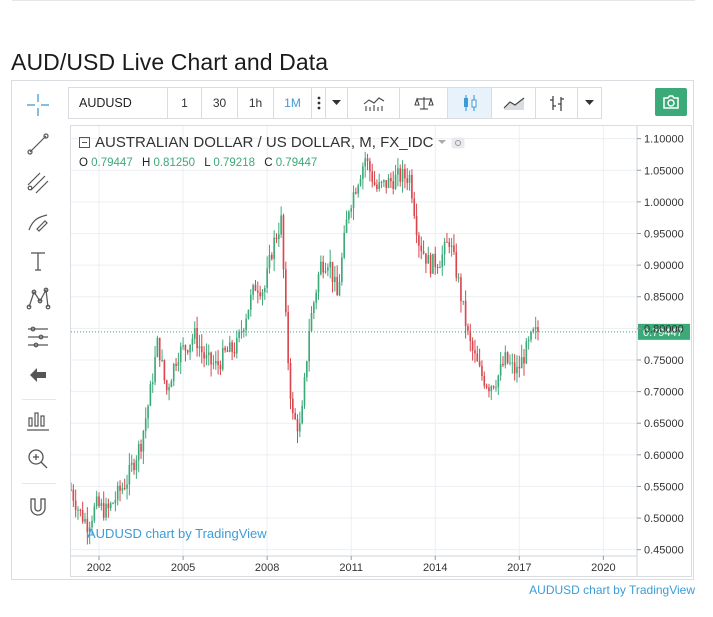  I want to click on interval-30: 30, so click(220, 103).